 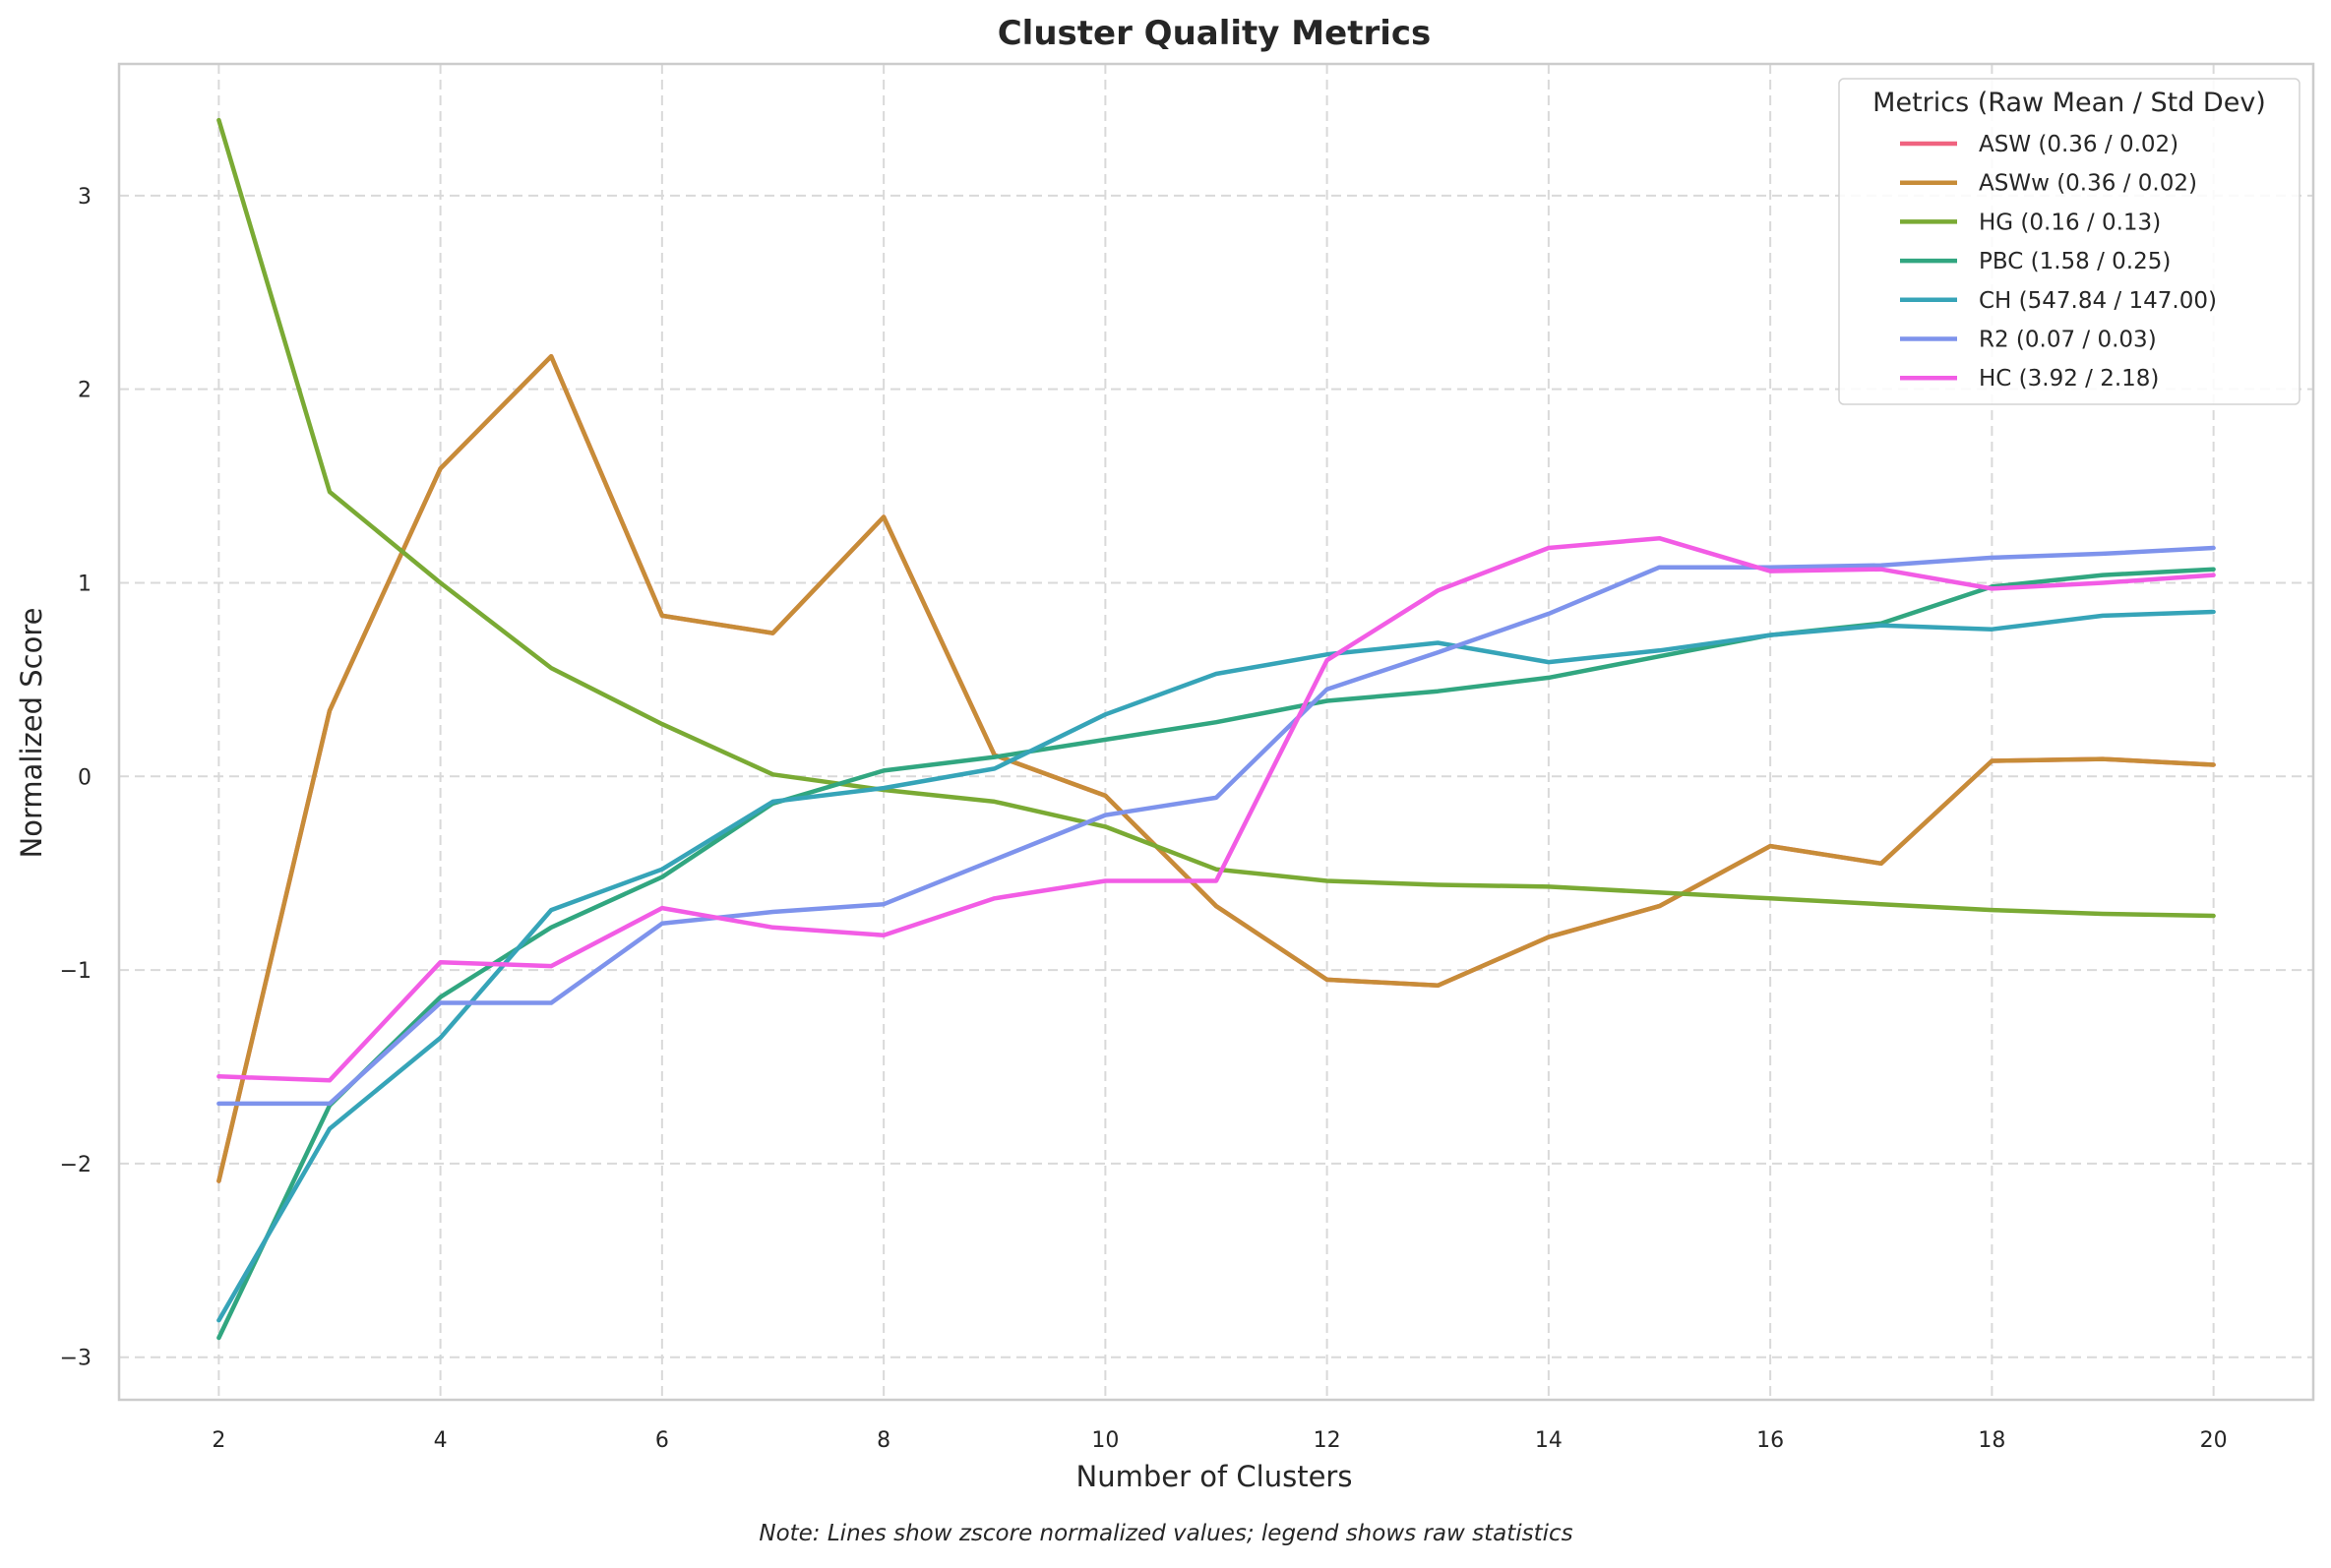 What do you see at coordinates (2069, 103) in the screenshot?
I see `legend-title: Metrics (Raw Mean / Std Dev)` at bounding box center [2069, 103].